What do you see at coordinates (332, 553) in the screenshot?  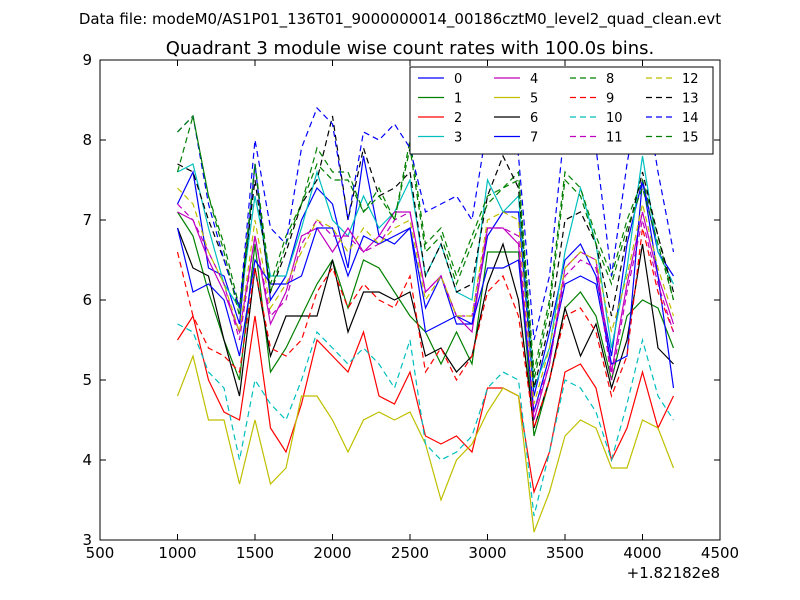 I see `x-tick-label: 2000` at bounding box center [332, 553].